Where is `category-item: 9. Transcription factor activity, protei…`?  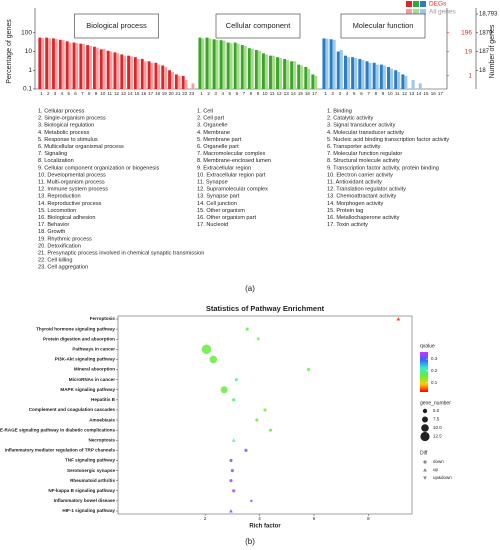 category-item: 9. Transcription factor activity, protei… is located at coordinates (383, 168).